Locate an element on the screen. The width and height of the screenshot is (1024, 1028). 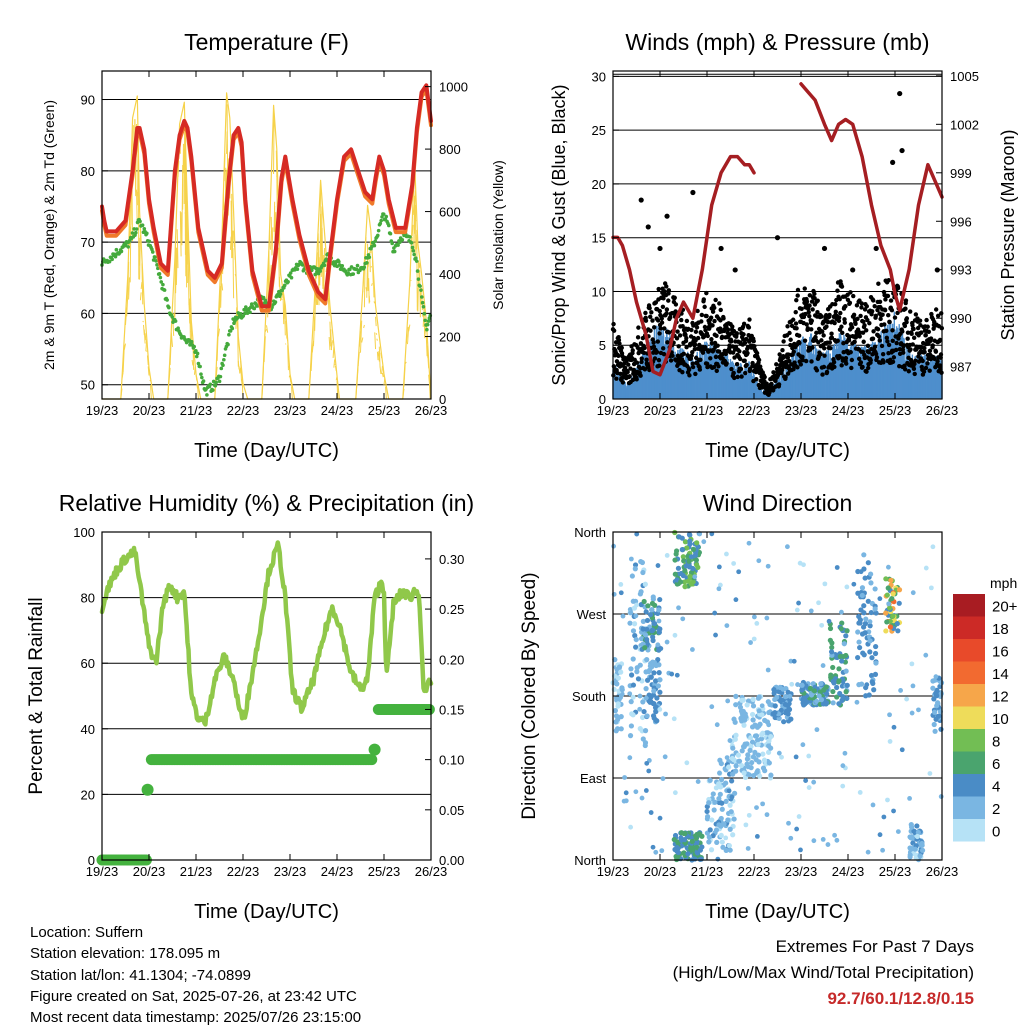
x-tick-label: 25/23 is located at coordinates (895, 410).